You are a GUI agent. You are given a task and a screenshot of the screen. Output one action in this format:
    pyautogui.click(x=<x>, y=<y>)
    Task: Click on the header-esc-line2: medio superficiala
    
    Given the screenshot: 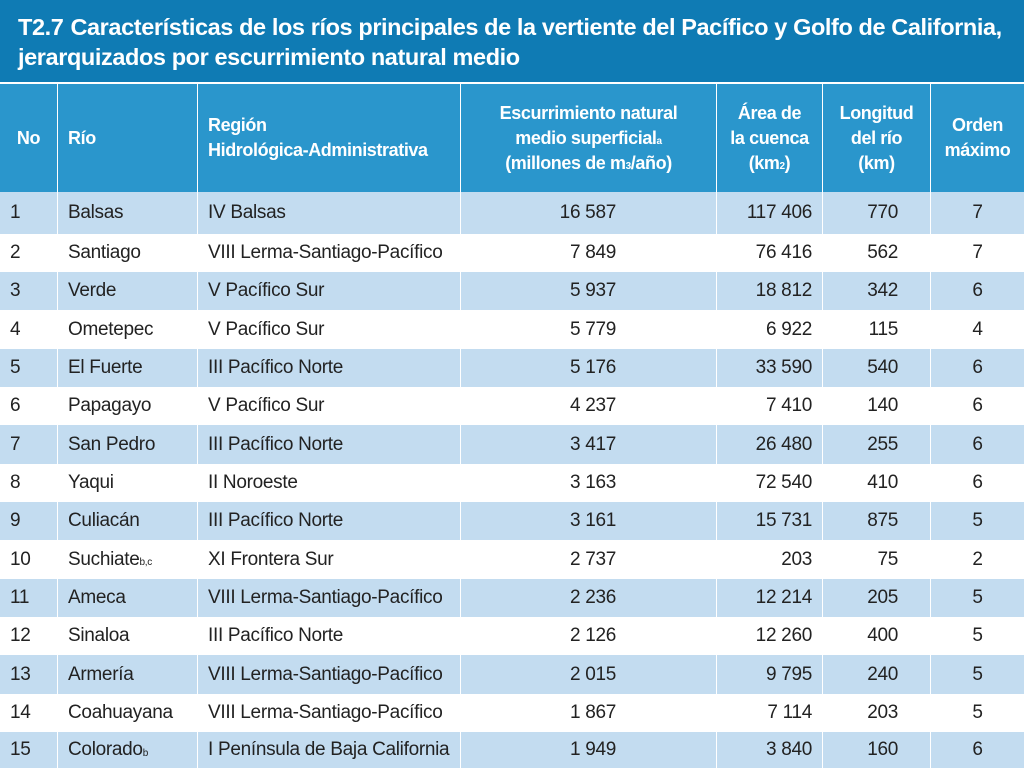 What is the action you would take?
    pyautogui.click(x=589, y=138)
    